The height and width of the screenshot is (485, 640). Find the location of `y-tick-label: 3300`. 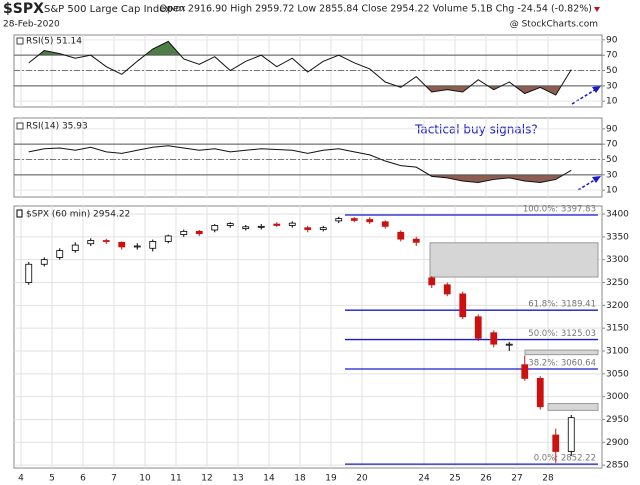

y-tick-label: 3300 is located at coordinates (617, 260).